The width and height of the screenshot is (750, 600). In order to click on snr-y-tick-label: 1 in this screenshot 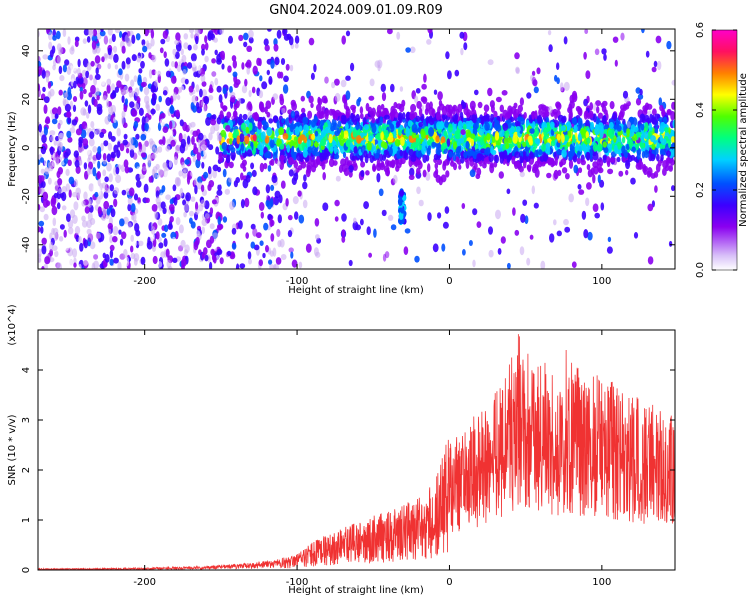, I will do `click(26, 520)`.